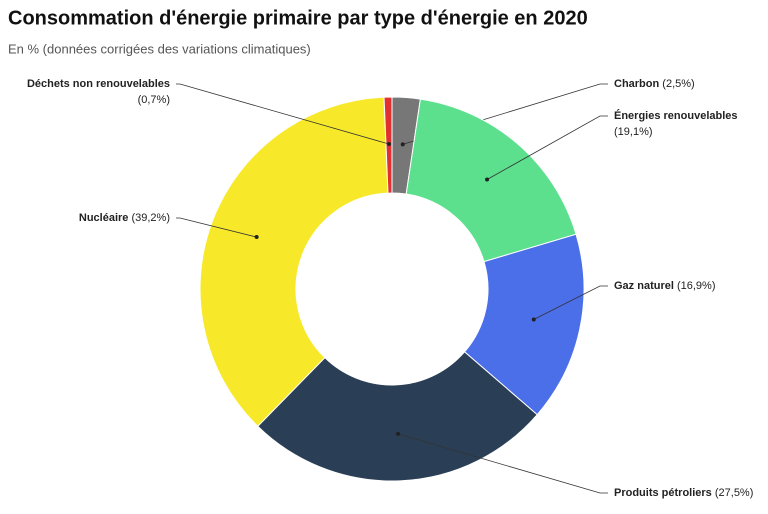 The image size is (768, 514). I want to click on value-label: (0,7%), so click(154, 100).